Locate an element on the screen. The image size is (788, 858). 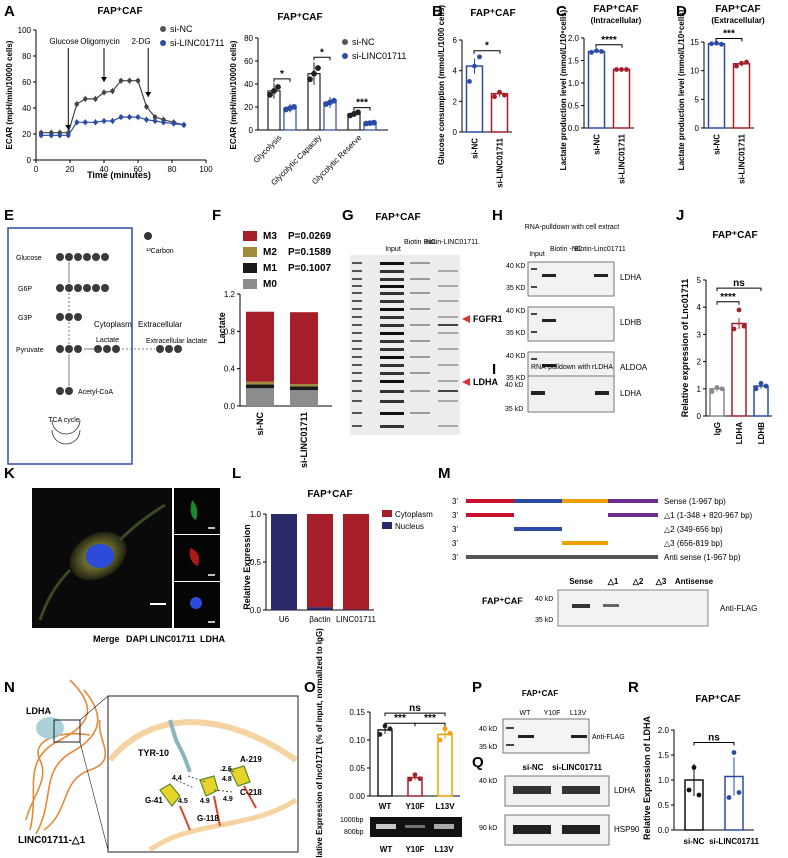
panel-j-title: FAP⁺CAF is located at coordinates (734, 235).